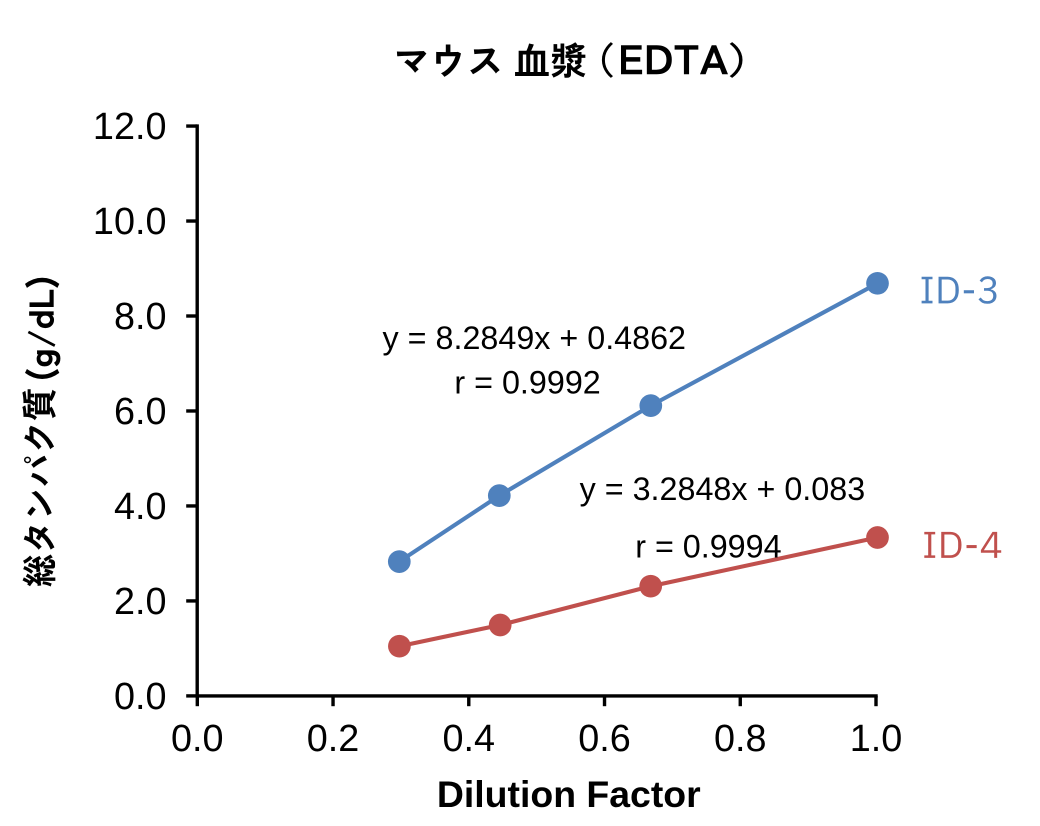  I want to click on svg-text: 1.0, so click(876, 739).